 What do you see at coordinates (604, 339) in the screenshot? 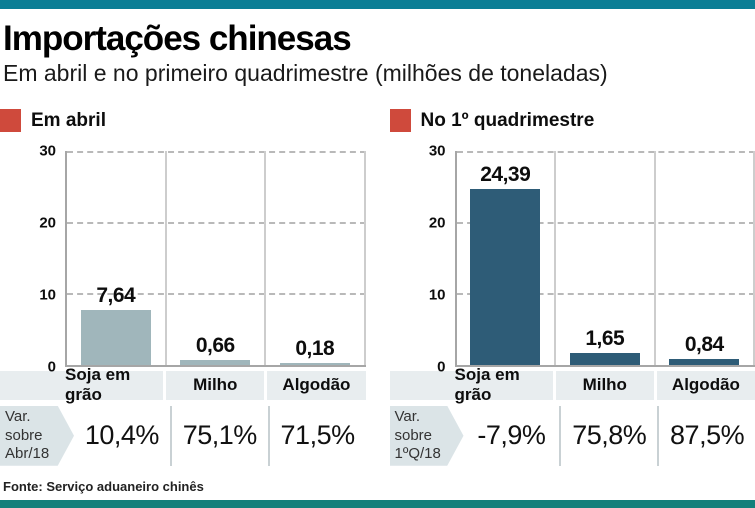
I see `bar-value-label: 1,65` at bounding box center [604, 339].